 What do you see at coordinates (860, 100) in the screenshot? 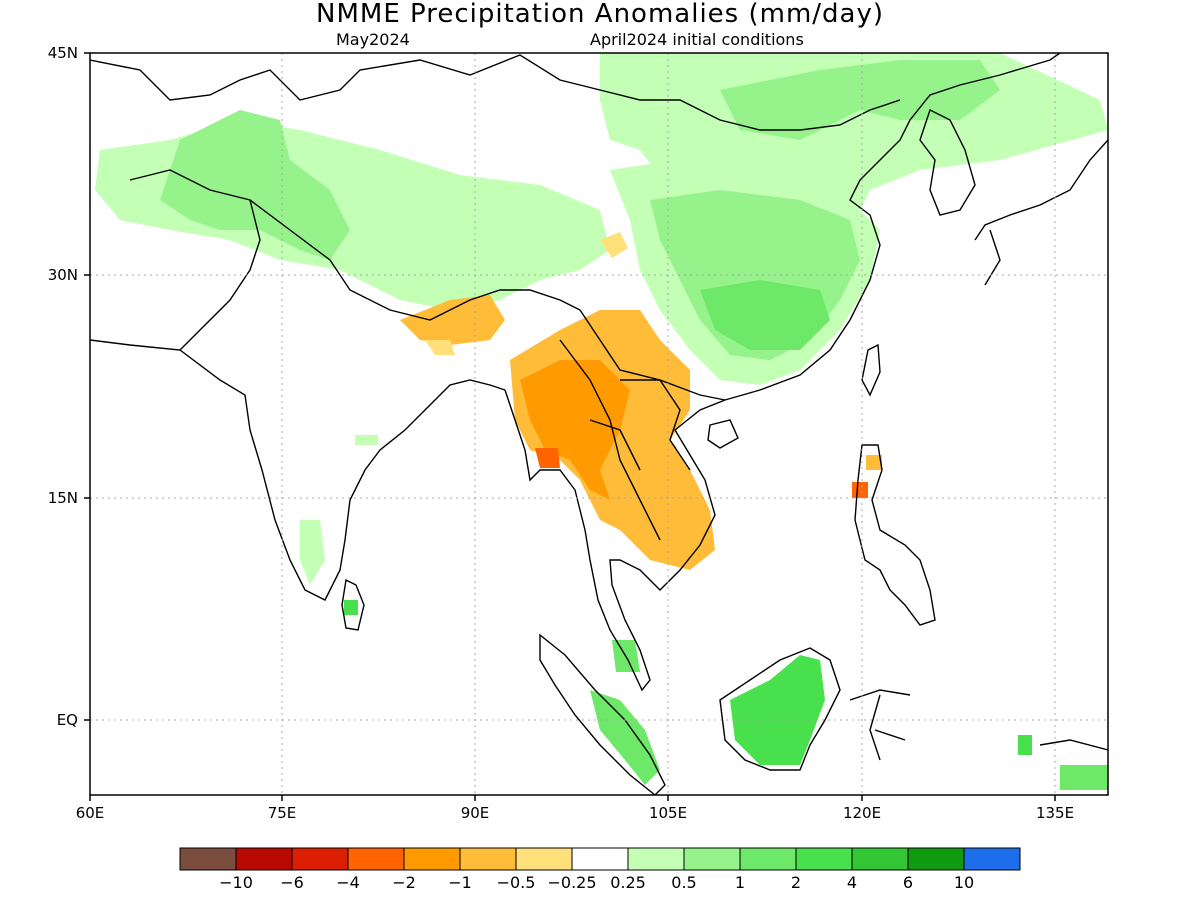
I see `wet-anomaly-mongolia-core` at bounding box center [860, 100].